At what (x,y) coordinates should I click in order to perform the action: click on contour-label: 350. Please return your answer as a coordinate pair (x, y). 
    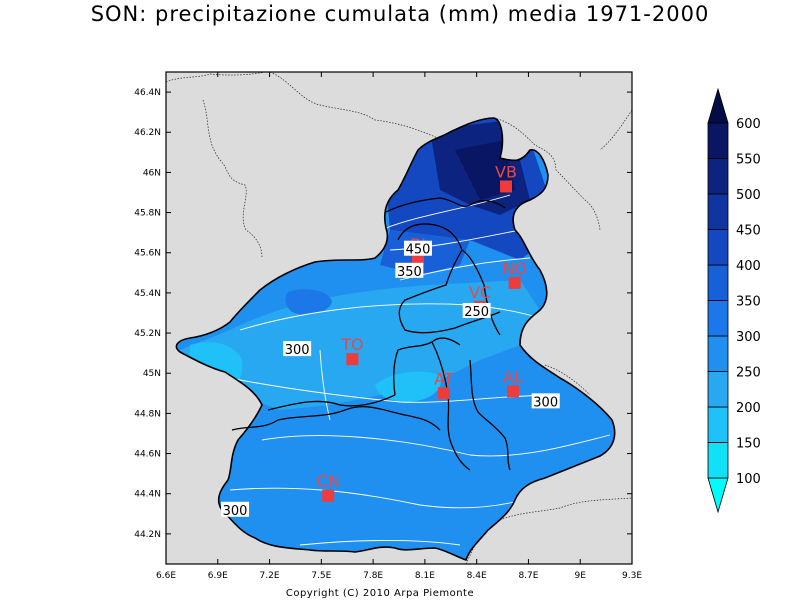
    Looking at the image, I should click on (409, 271).